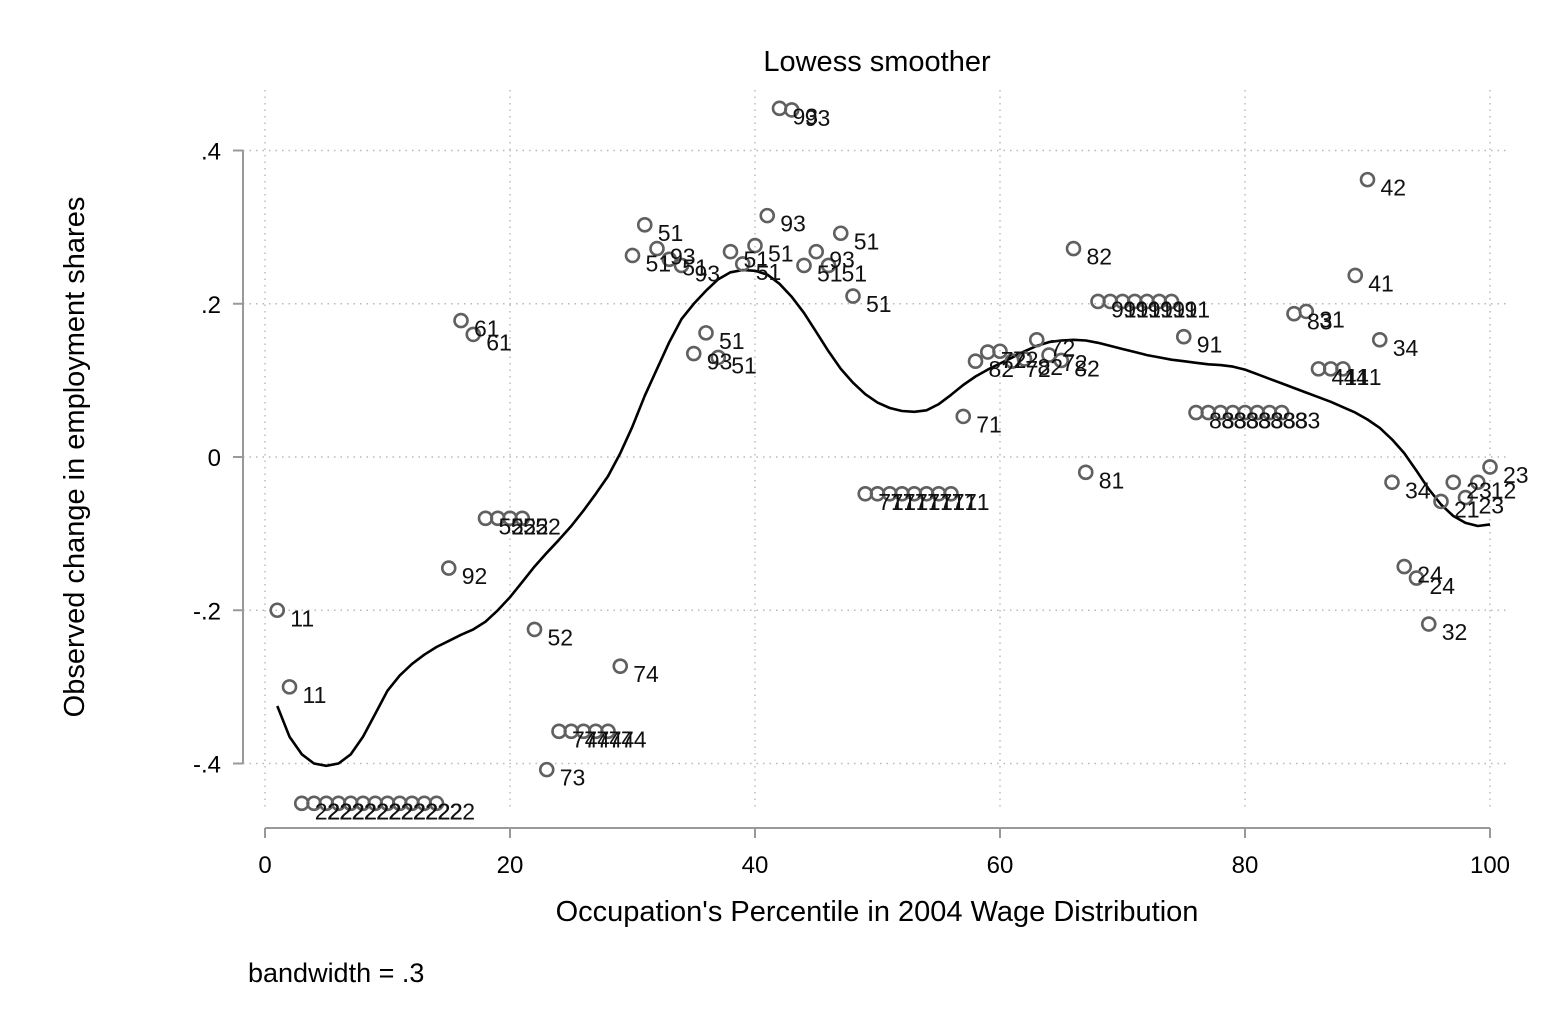 The width and height of the screenshot is (1550, 1034). Describe the element at coordinates (340, 811) in the screenshot. I see `point-label-3: 22` at that location.